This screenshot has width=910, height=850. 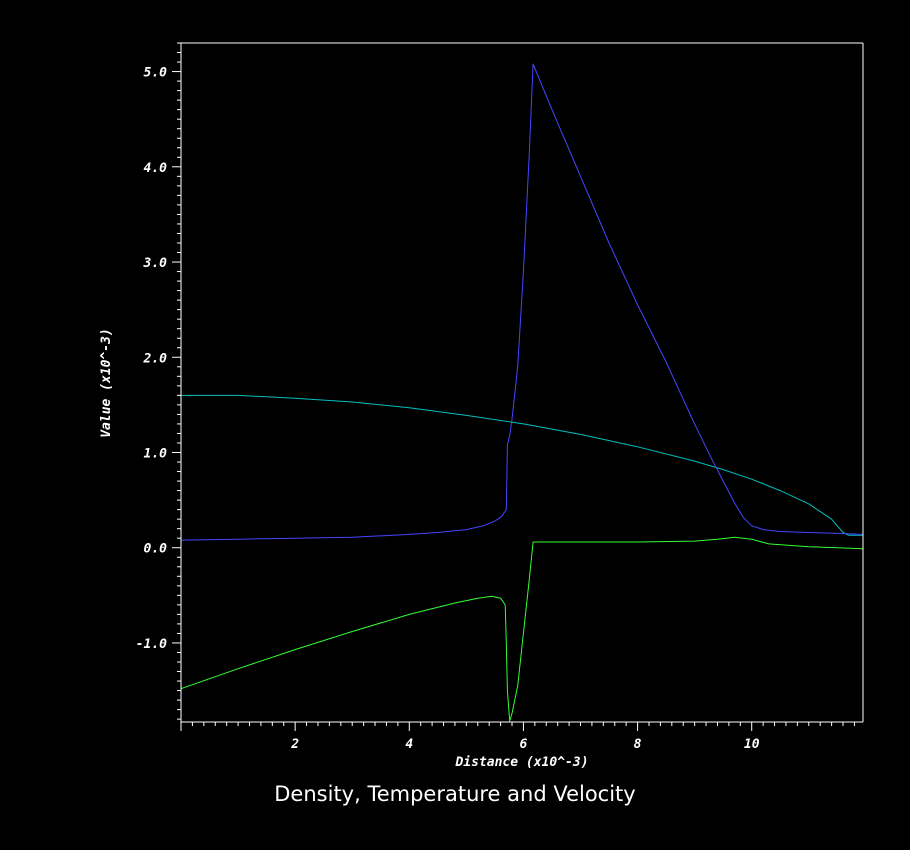 What do you see at coordinates (106, 383) in the screenshot?
I see `y-axis-label: Value (x10^-3)` at bounding box center [106, 383].